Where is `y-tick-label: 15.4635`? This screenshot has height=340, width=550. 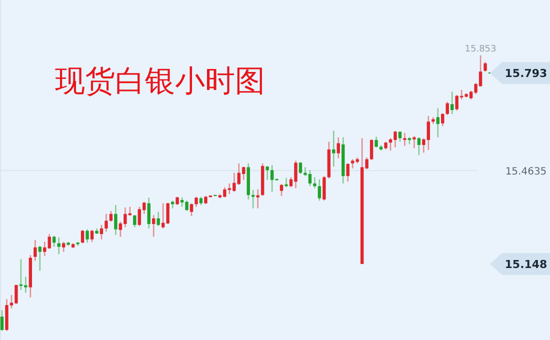
y-tick-label: 15.4635 is located at coordinates (526, 172).